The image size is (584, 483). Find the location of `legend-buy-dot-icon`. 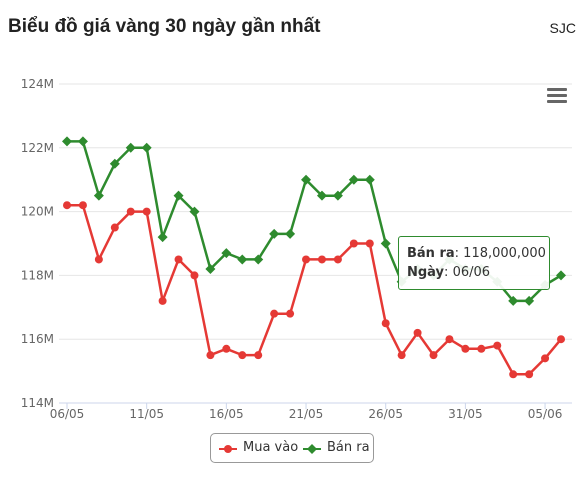

legend-buy-dot-icon is located at coordinates (228, 449).